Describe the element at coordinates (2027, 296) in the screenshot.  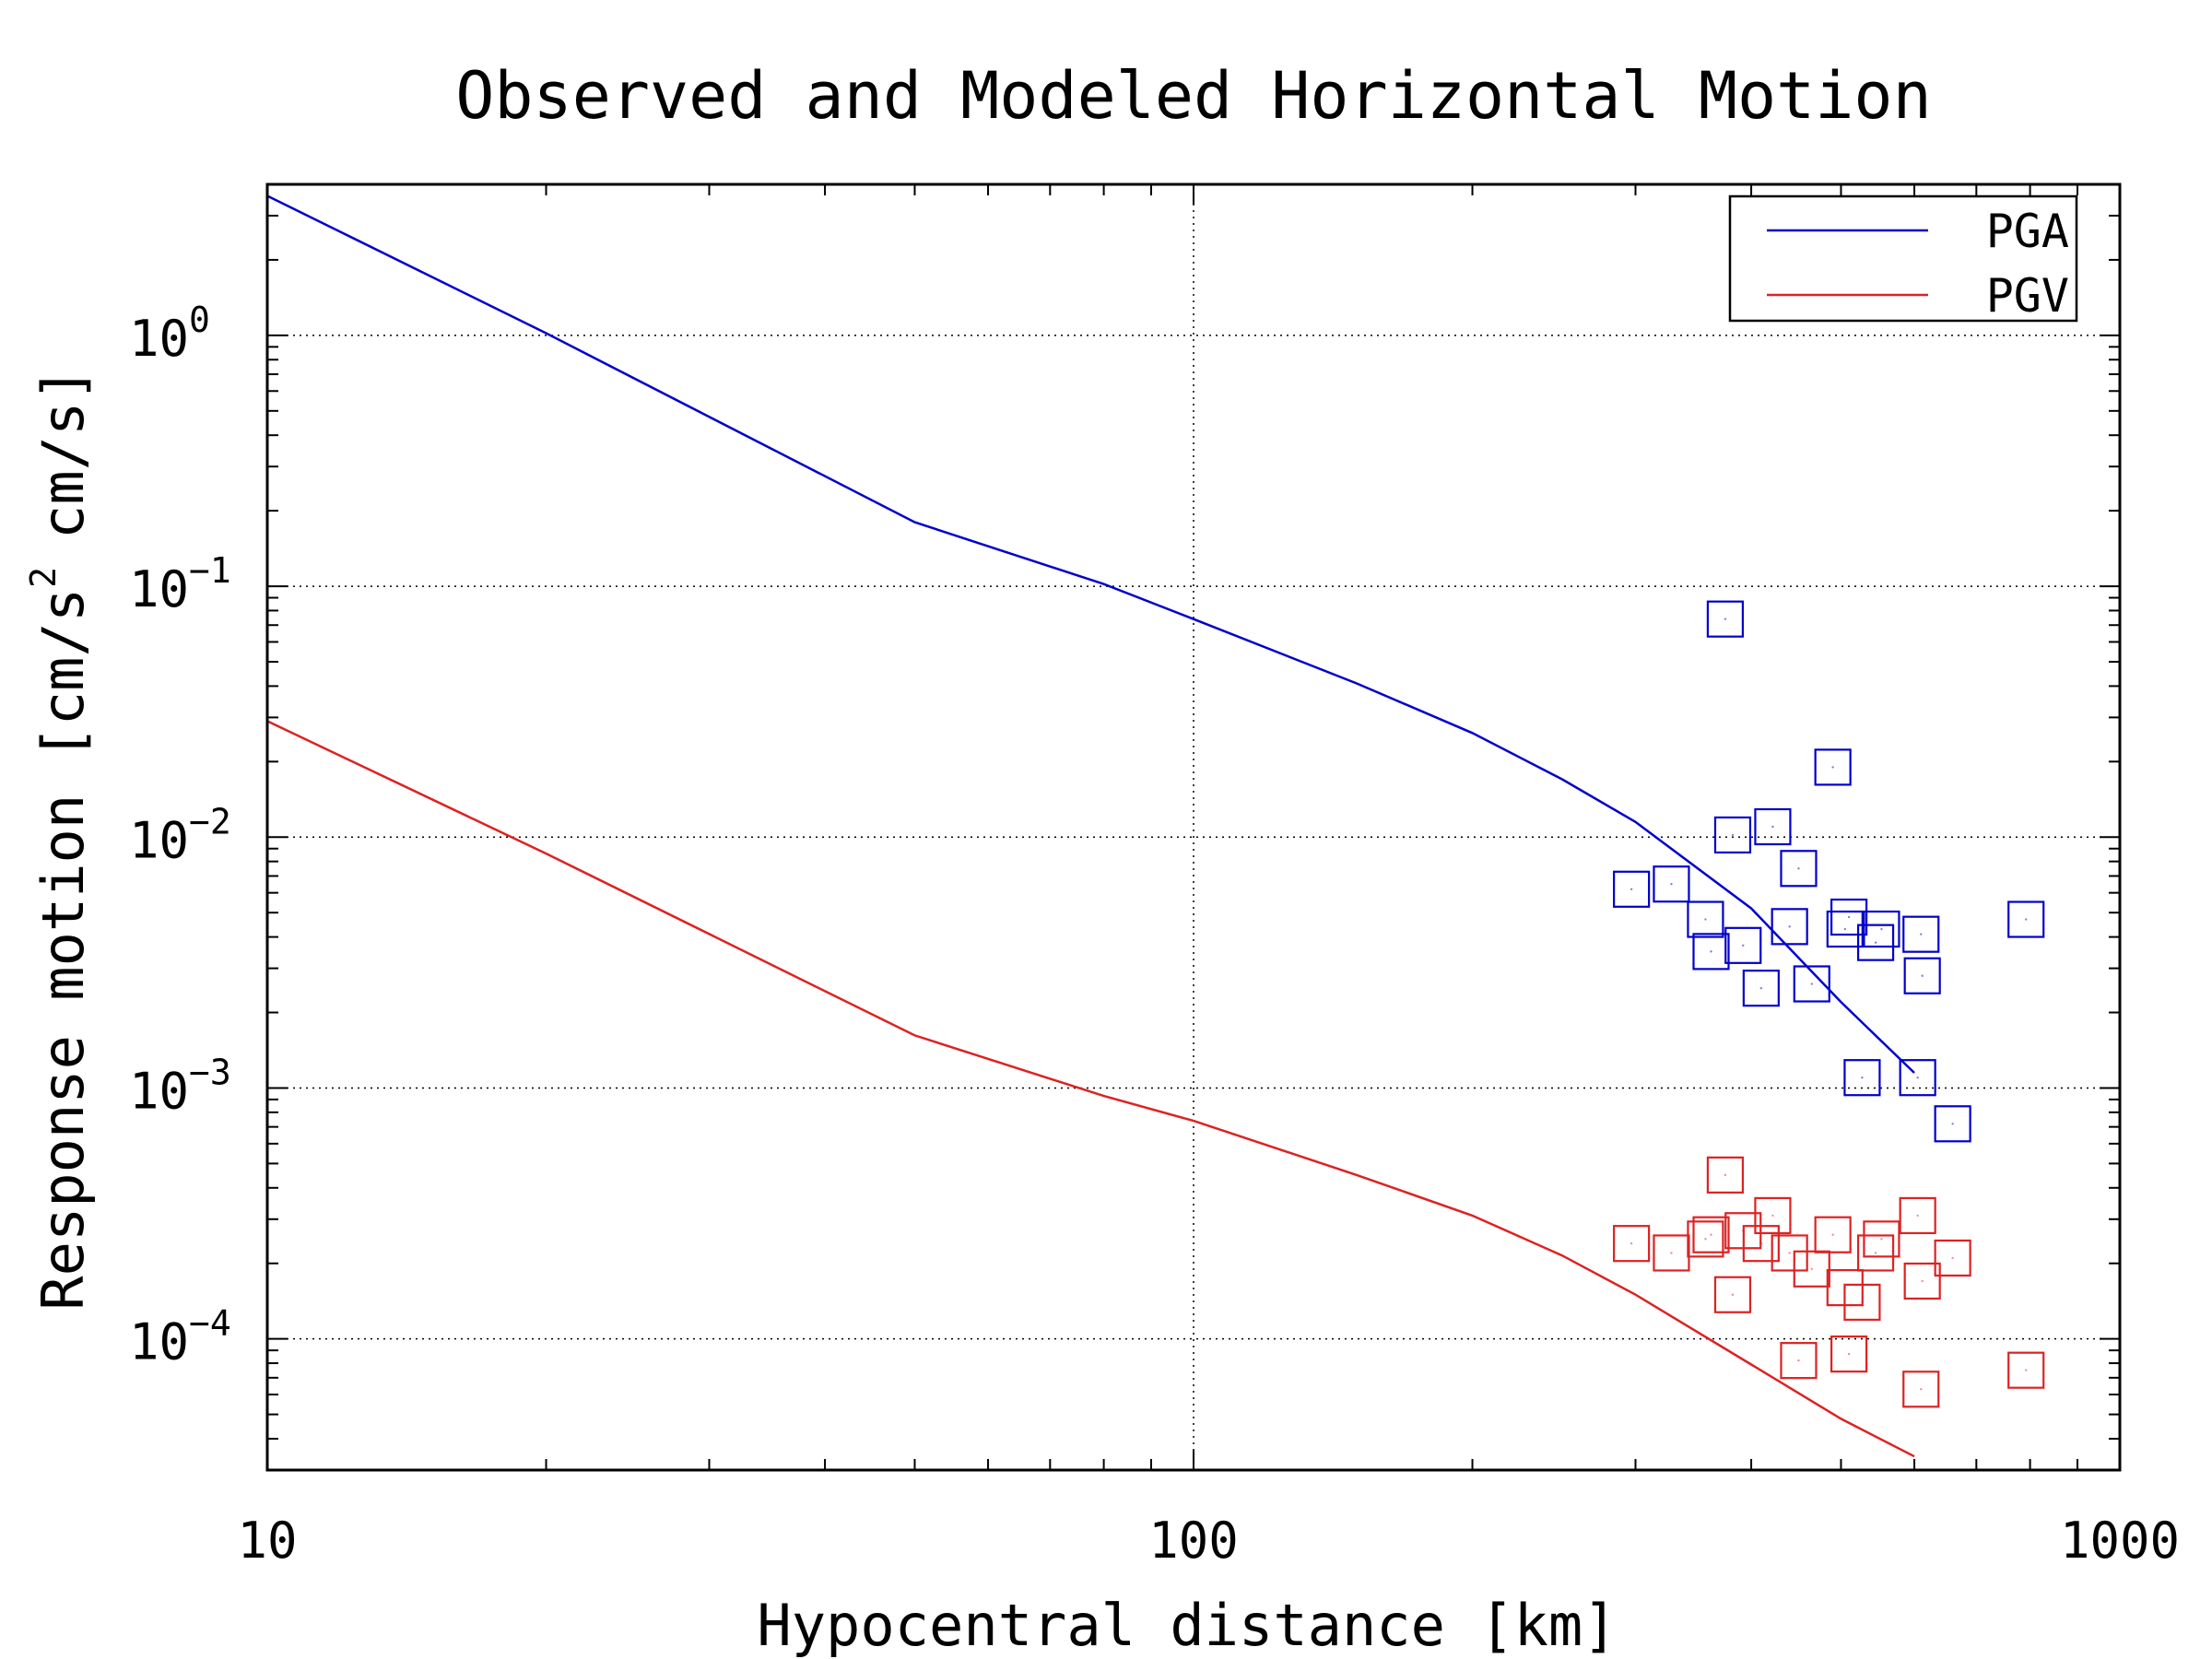
I see `legend-pgv-label: PGV` at that location.